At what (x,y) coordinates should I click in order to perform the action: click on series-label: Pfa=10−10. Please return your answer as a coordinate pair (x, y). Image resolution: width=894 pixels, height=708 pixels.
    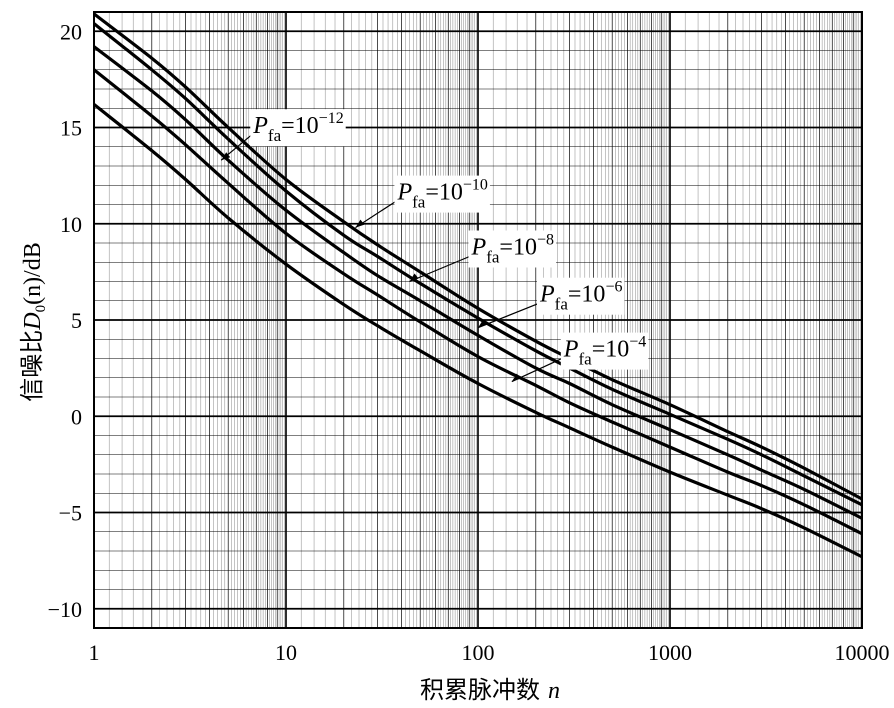
    Looking at the image, I should click on (441, 194).